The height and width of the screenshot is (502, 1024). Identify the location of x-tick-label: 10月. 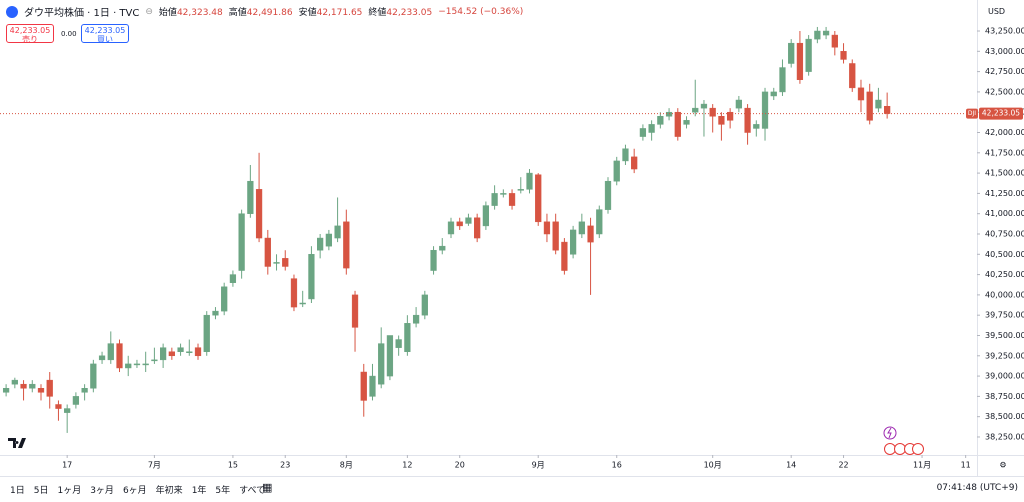
(713, 465).